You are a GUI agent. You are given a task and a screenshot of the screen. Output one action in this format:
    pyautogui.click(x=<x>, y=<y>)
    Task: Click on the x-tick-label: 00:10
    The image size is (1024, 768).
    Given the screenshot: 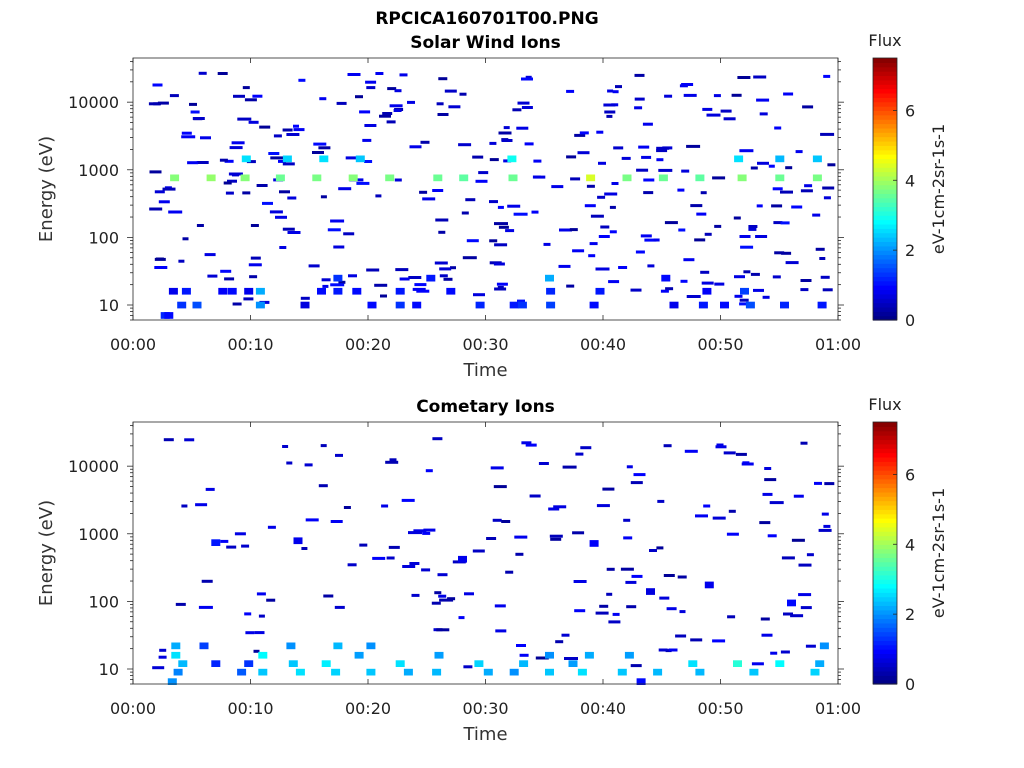 What is the action you would take?
    pyautogui.click(x=250, y=344)
    